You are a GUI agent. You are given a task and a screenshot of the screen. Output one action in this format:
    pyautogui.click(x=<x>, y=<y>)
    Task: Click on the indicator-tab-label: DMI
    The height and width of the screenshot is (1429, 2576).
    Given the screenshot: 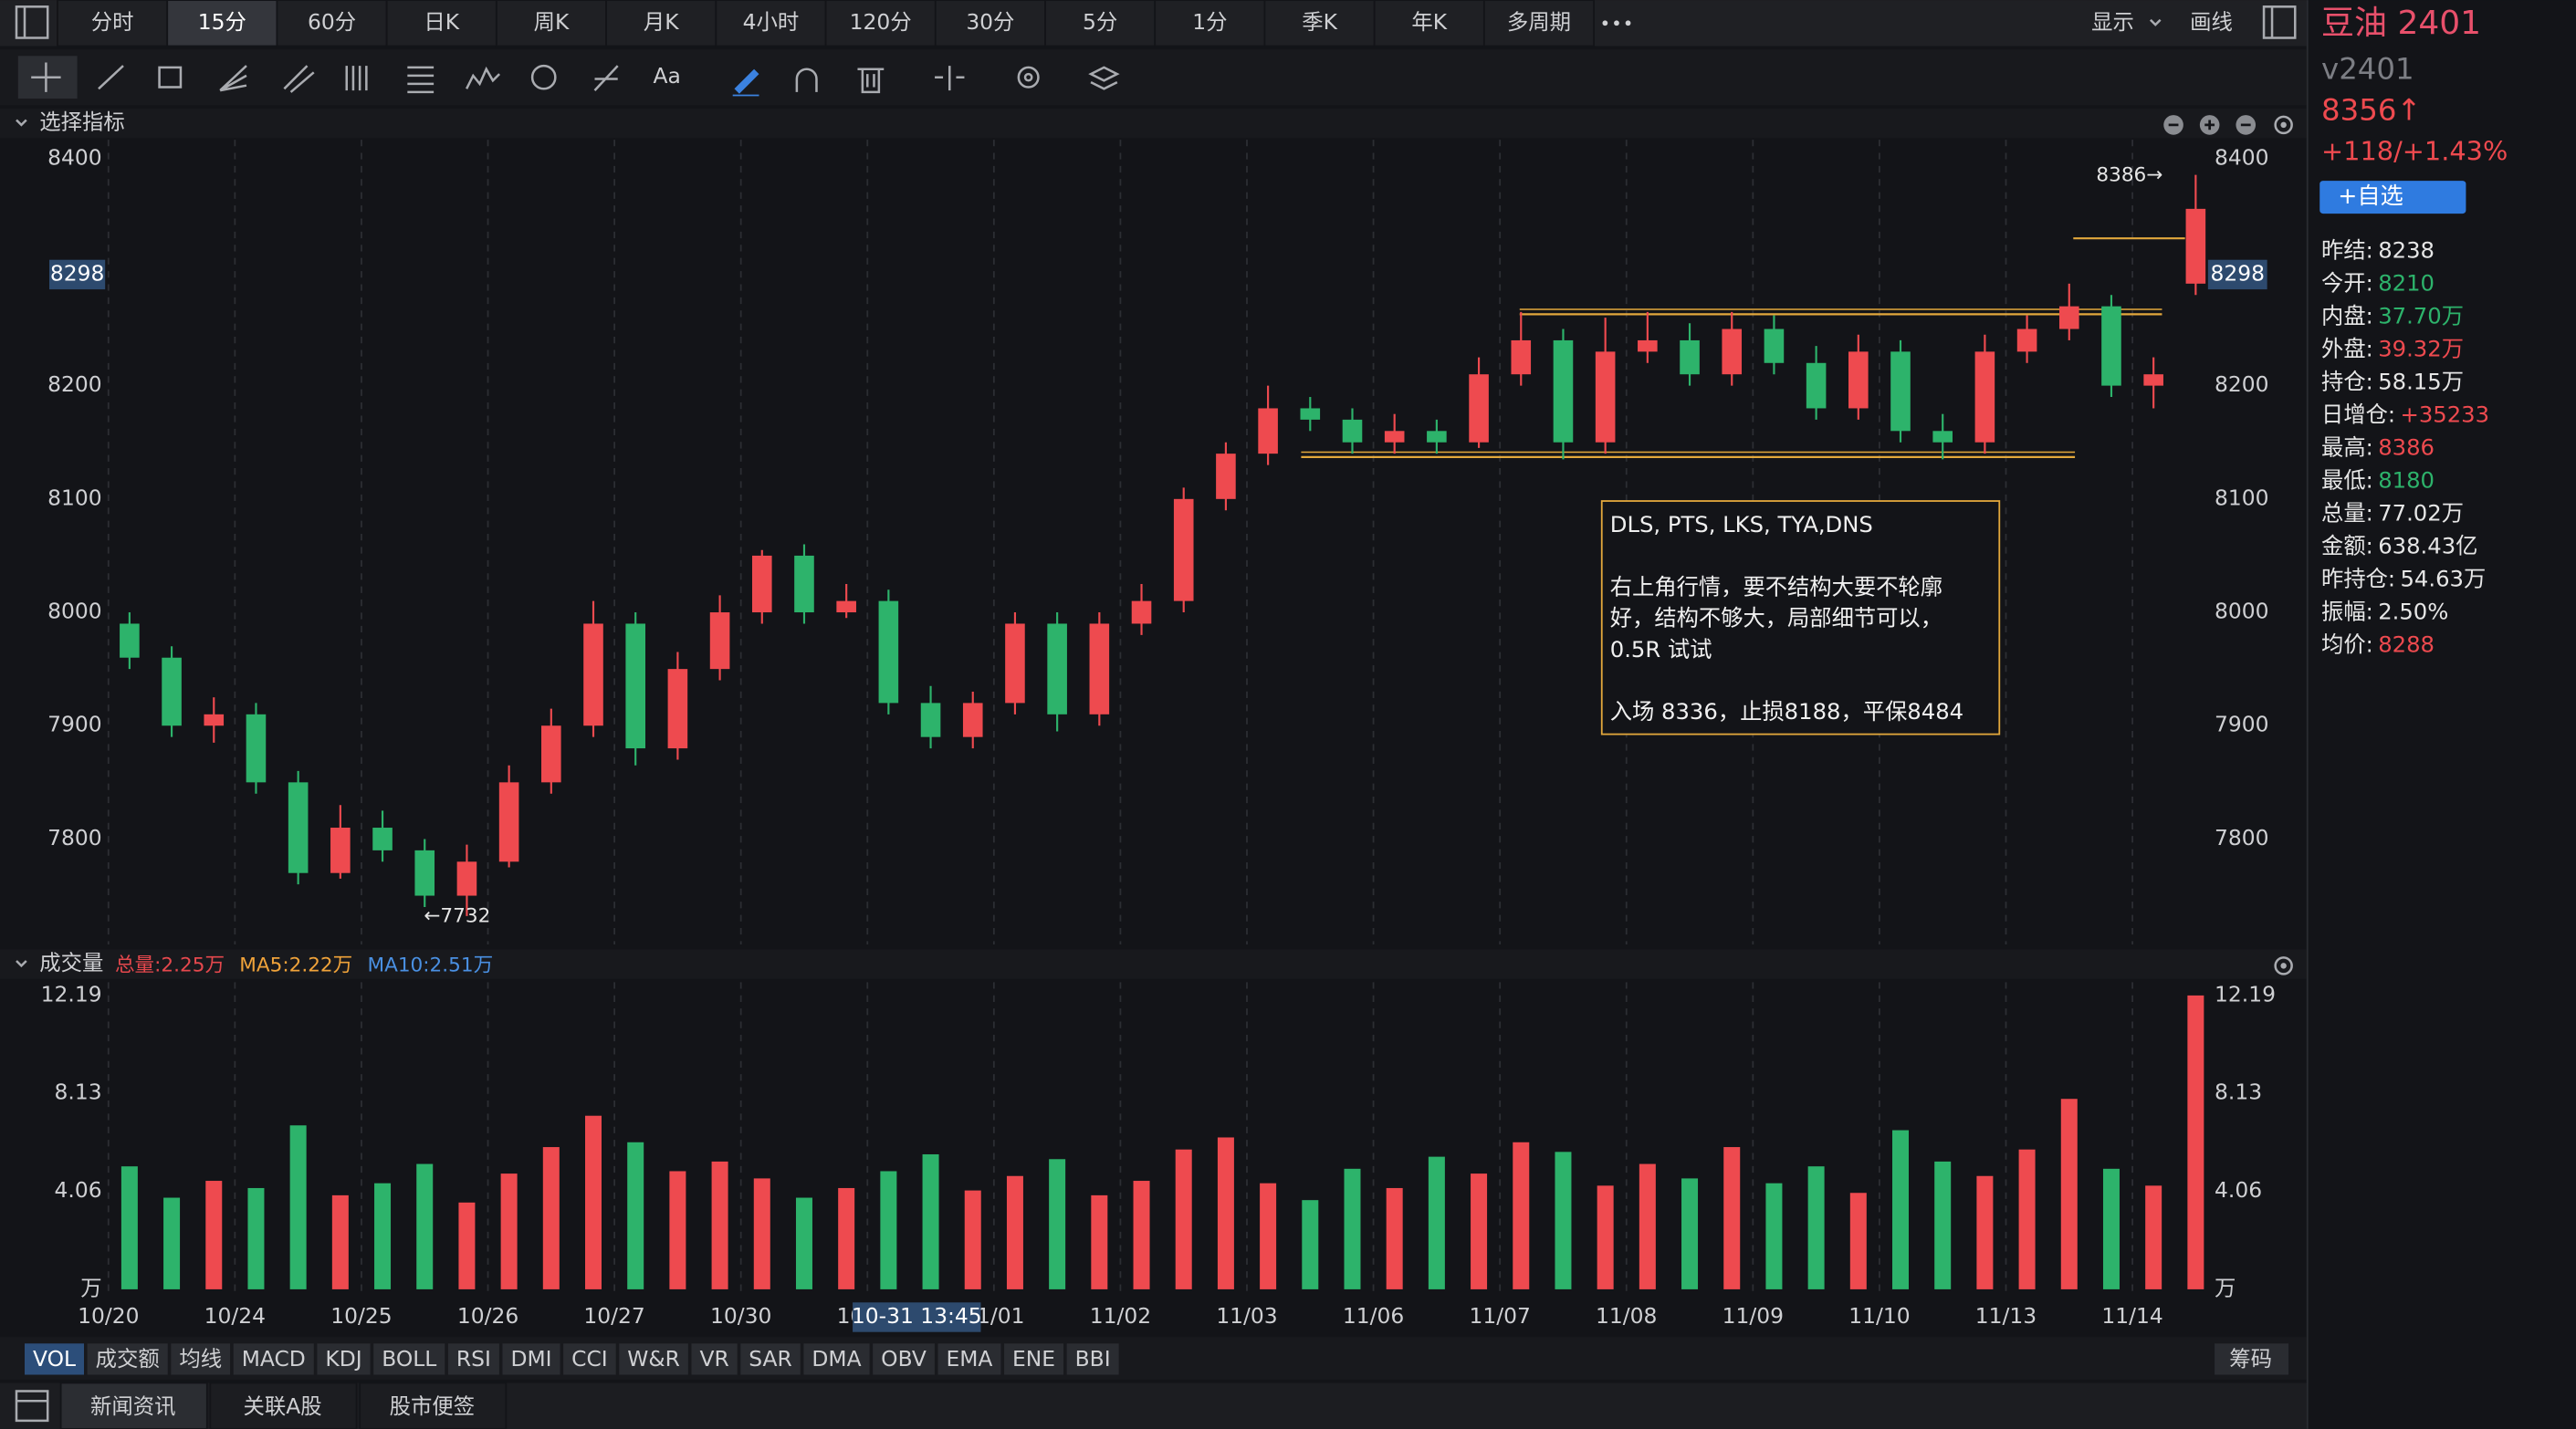 What is the action you would take?
    pyautogui.click(x=530, y=1359)
    